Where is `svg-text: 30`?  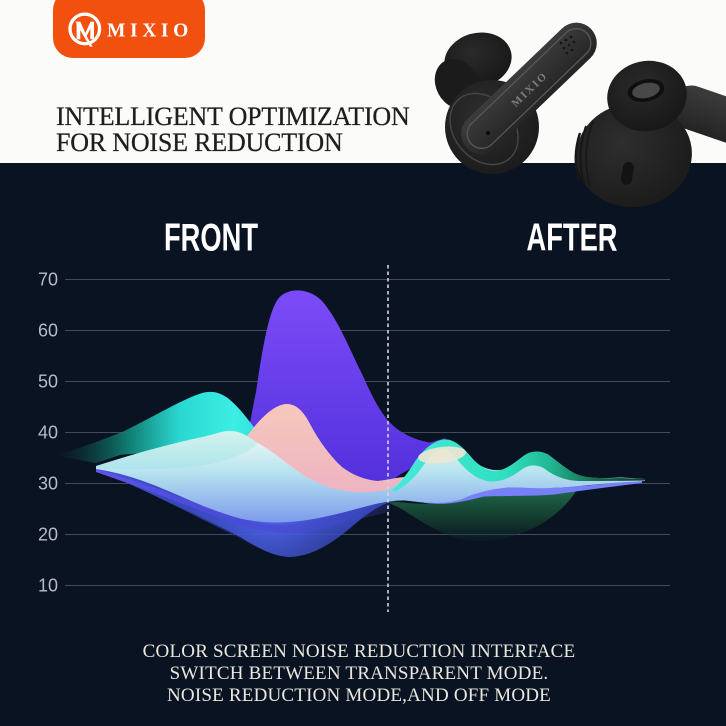 svg-text: 30 is located at coordinates (48, 484).